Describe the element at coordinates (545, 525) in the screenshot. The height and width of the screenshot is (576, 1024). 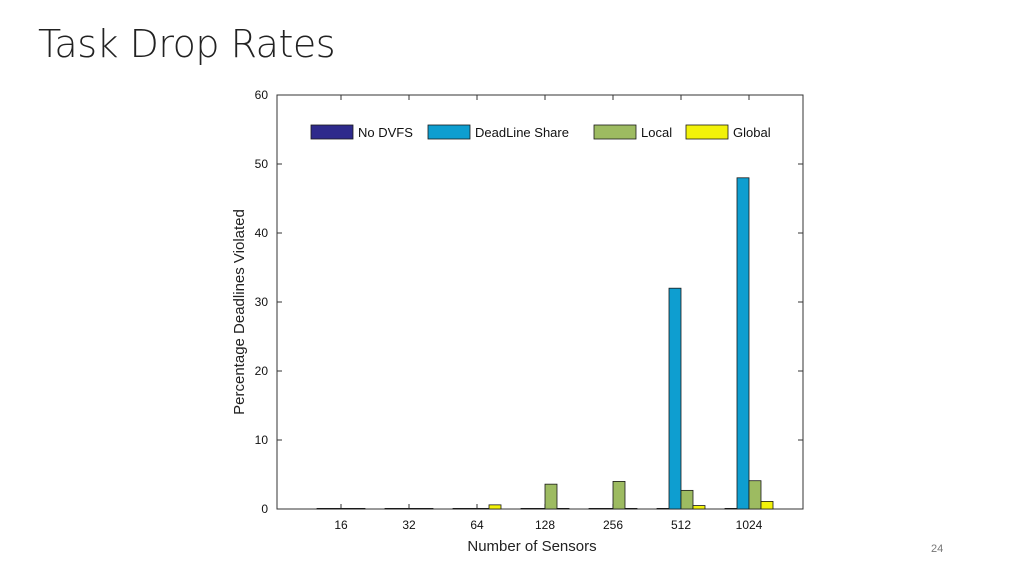
I see `x-tick-label: 128` at that location.